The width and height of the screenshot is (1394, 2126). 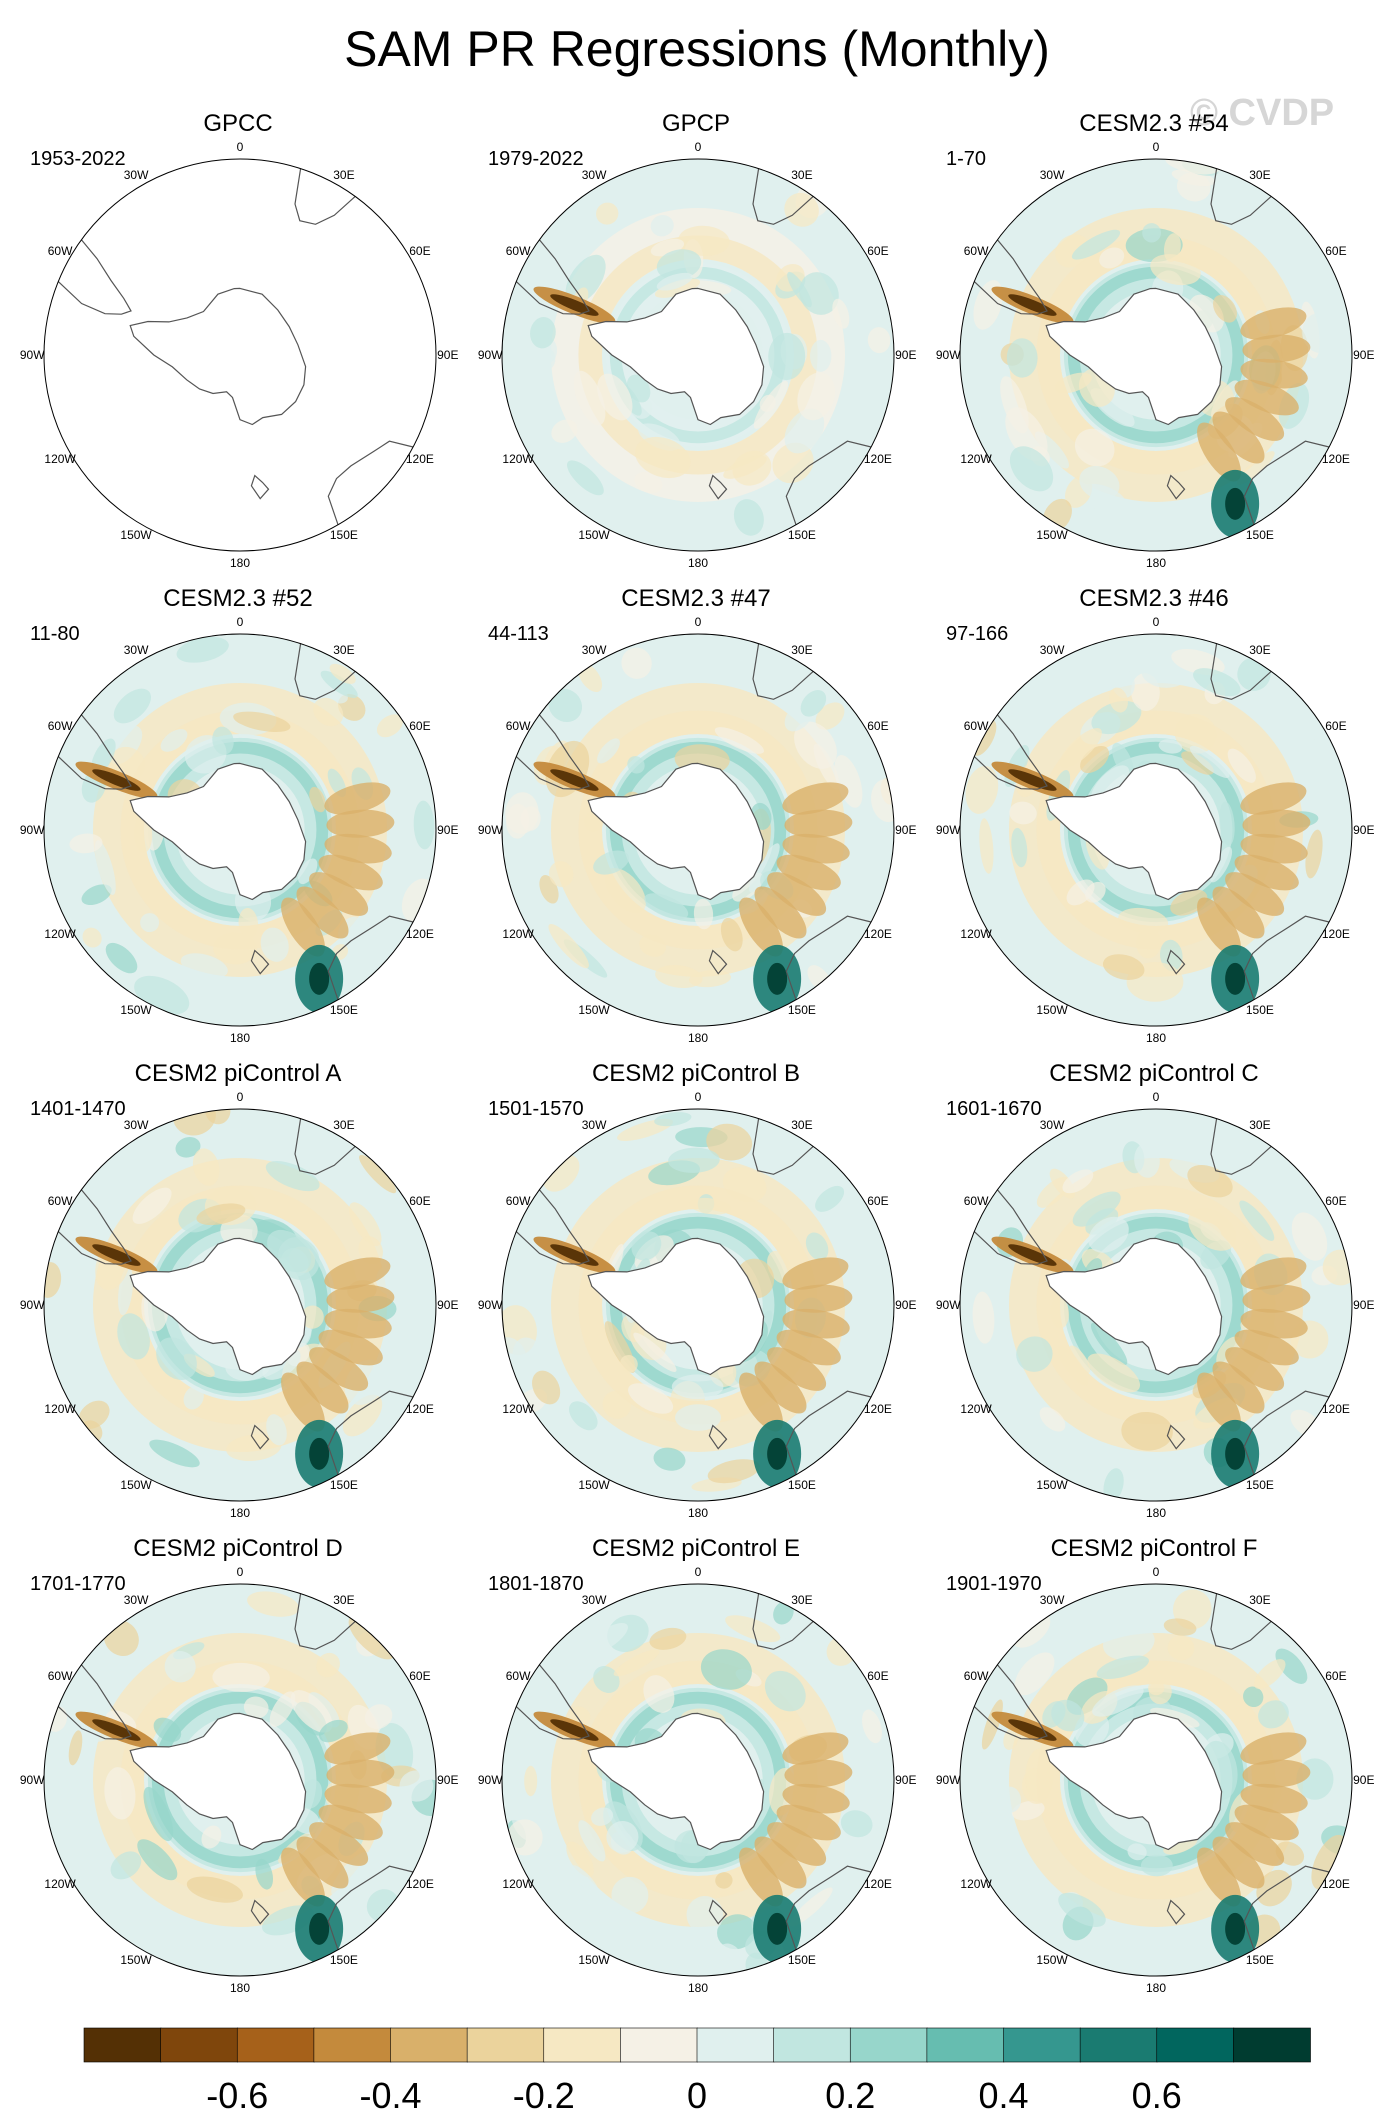 What do you see at coordinates (966, 159) in the screenshot?
I see `panel-period: 1-70` at bounding box center [966, 159].